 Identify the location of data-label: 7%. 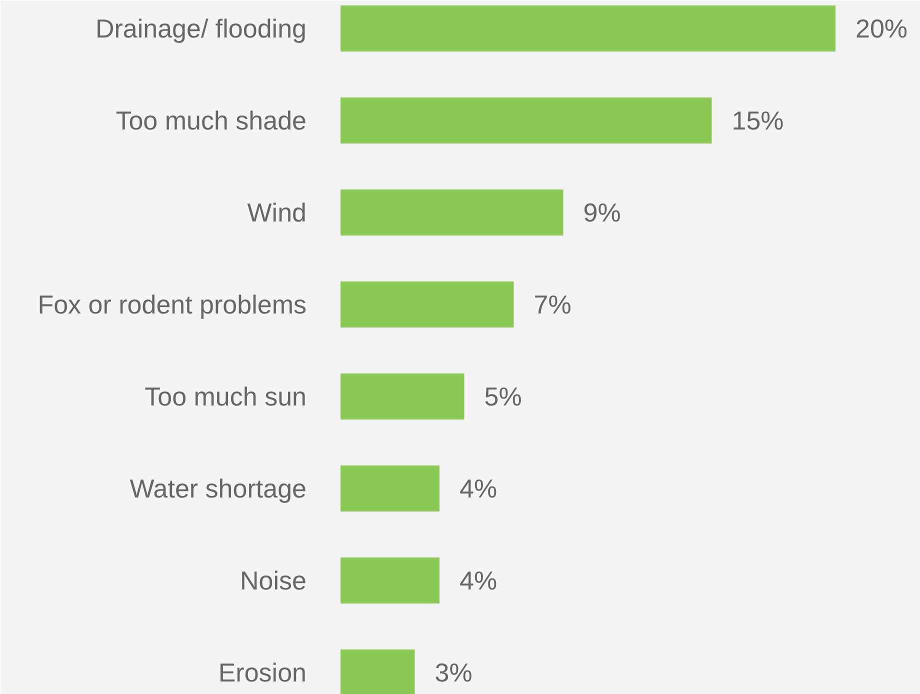
(553, 305).